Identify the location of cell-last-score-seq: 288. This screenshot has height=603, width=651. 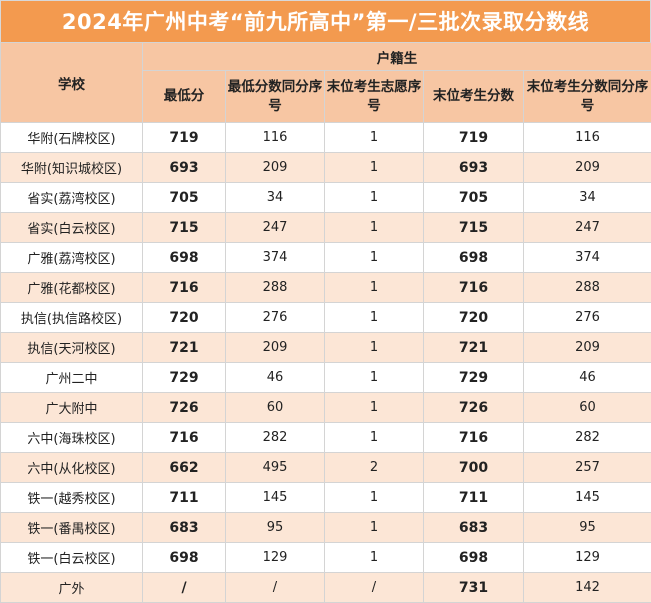
(587, 288).